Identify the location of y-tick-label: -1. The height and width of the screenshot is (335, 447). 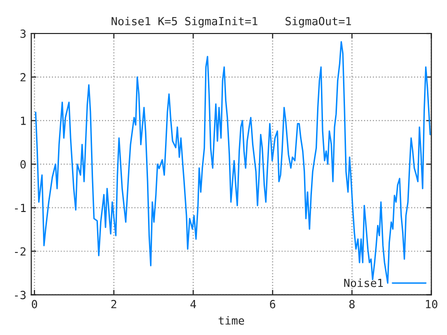
(20, 208).